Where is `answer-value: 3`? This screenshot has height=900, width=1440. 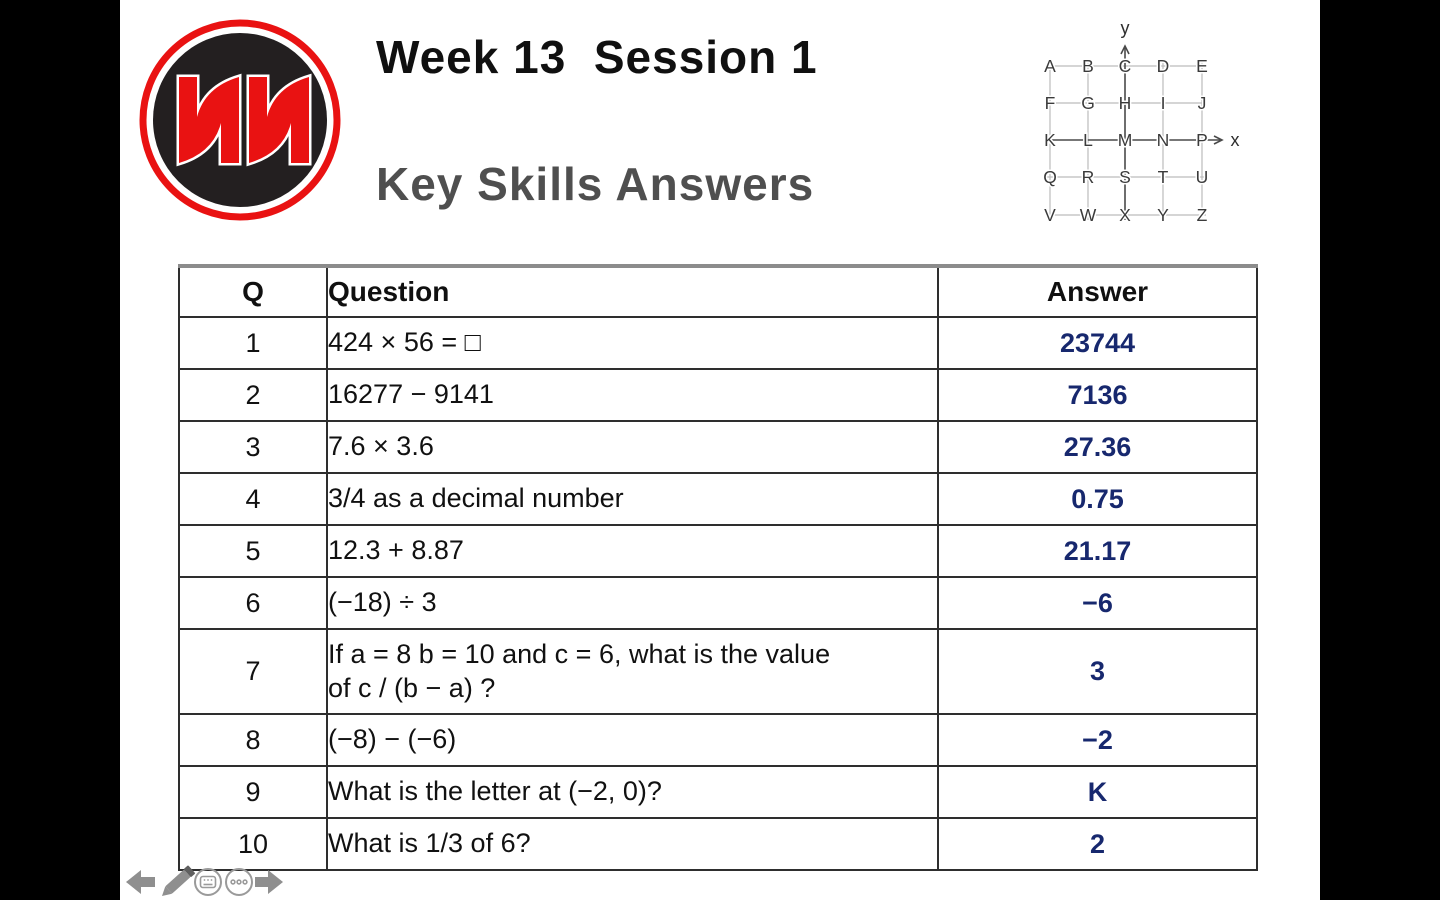 answer-value: 3 is located at coordinates (1097, 671).